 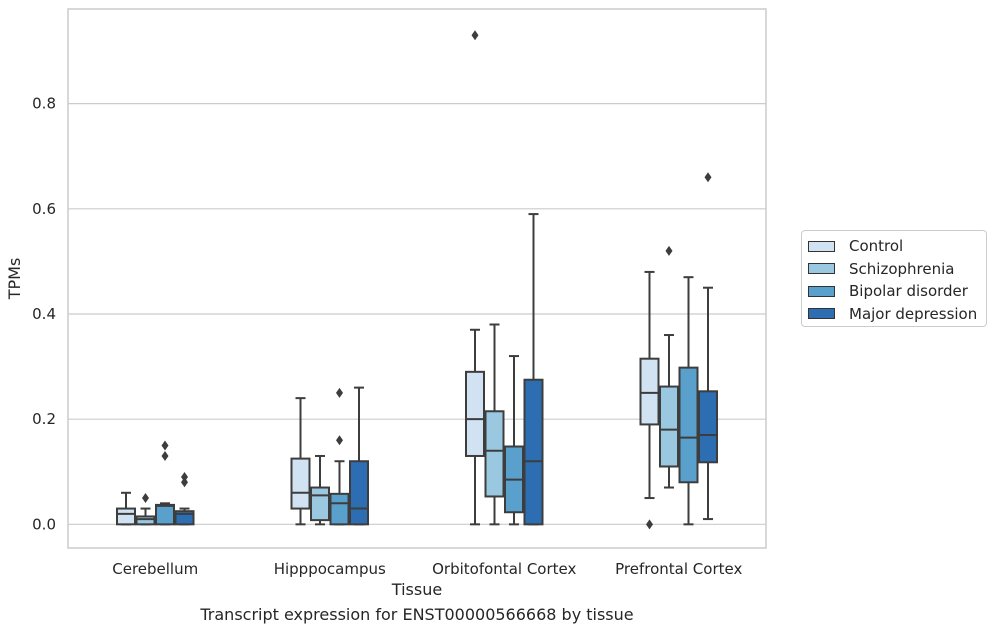 What do you see at coordinates (330, 569) in the screenshot?
I see `x-tick-label: Hipppocampus` at bounding box center [330, 569].